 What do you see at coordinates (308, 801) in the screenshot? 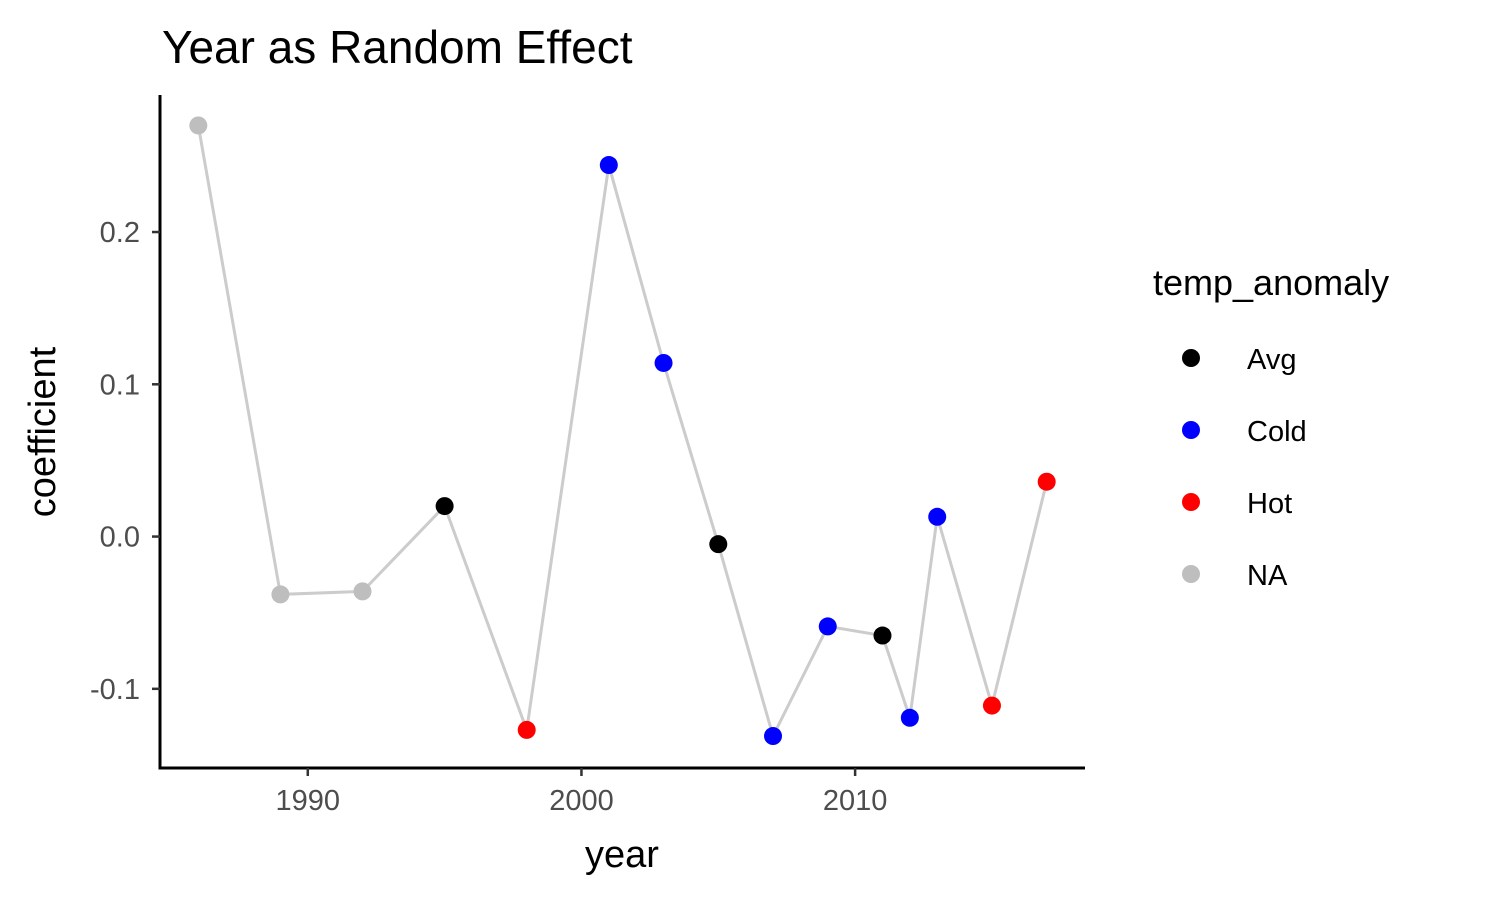
I see `x-tick-label: 1990` at bounding box center [308, 801].